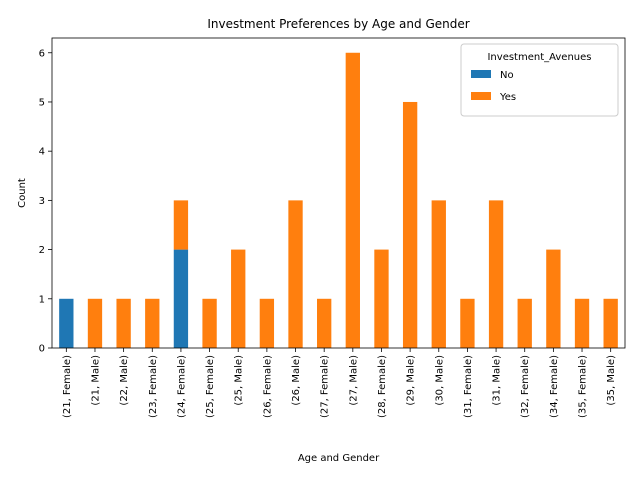 The width and height of the screenshot is (640, 480). I want to click on x-tick-label: (25, Male), so click(239, 380).